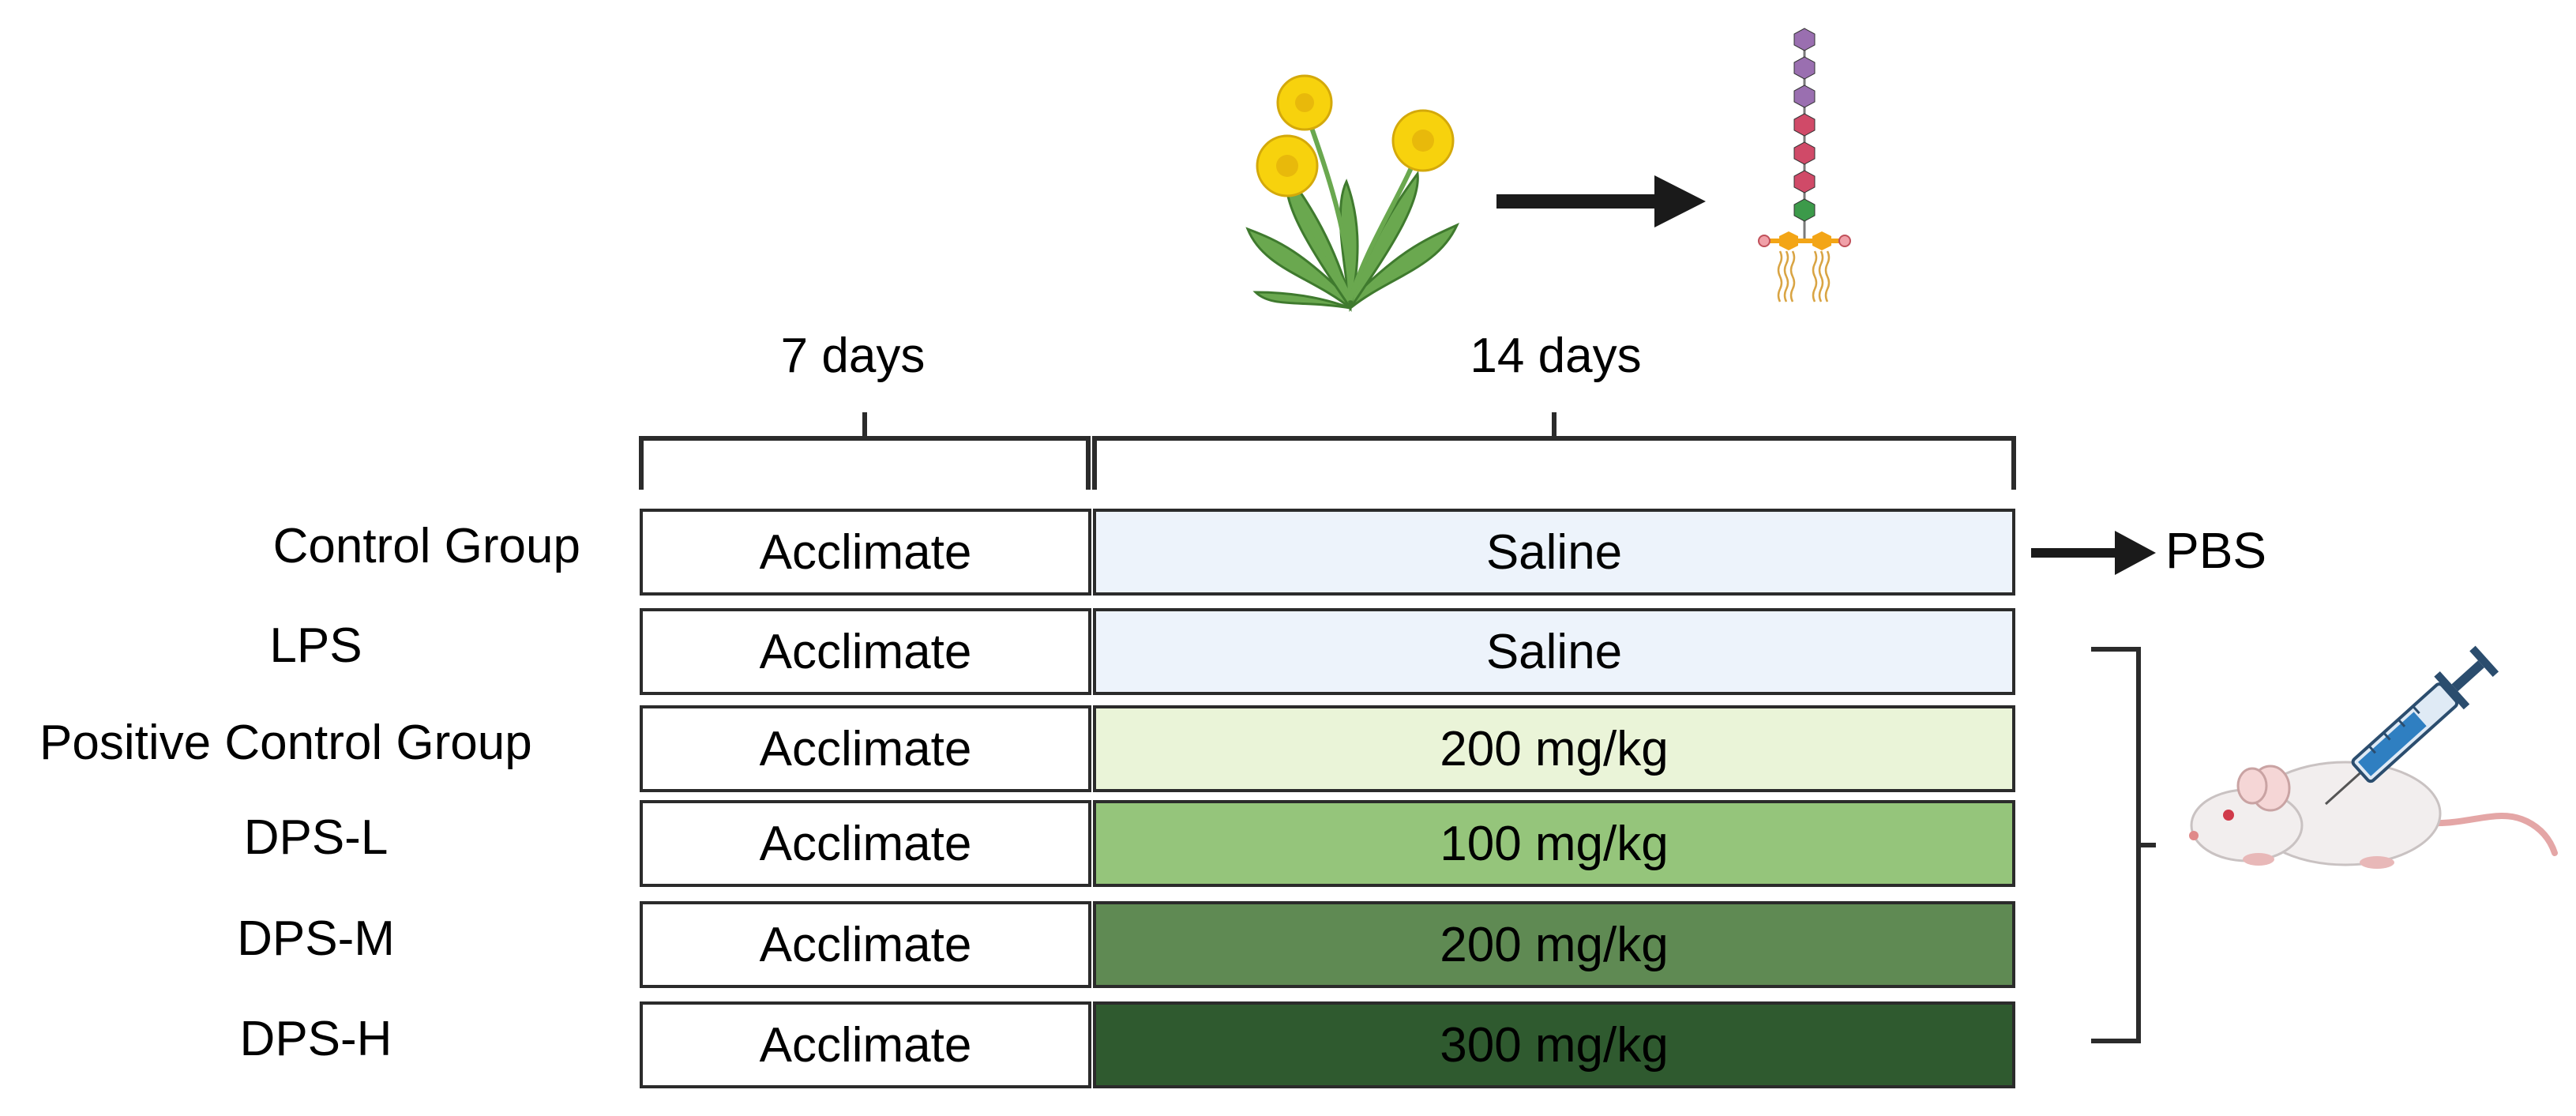 This screenshot has height=1116, width=2576. What do you see at coordinates (2373, 757) in the screenshot?
I see `mouse-injection-icon` at bounding box center [2373, 757].